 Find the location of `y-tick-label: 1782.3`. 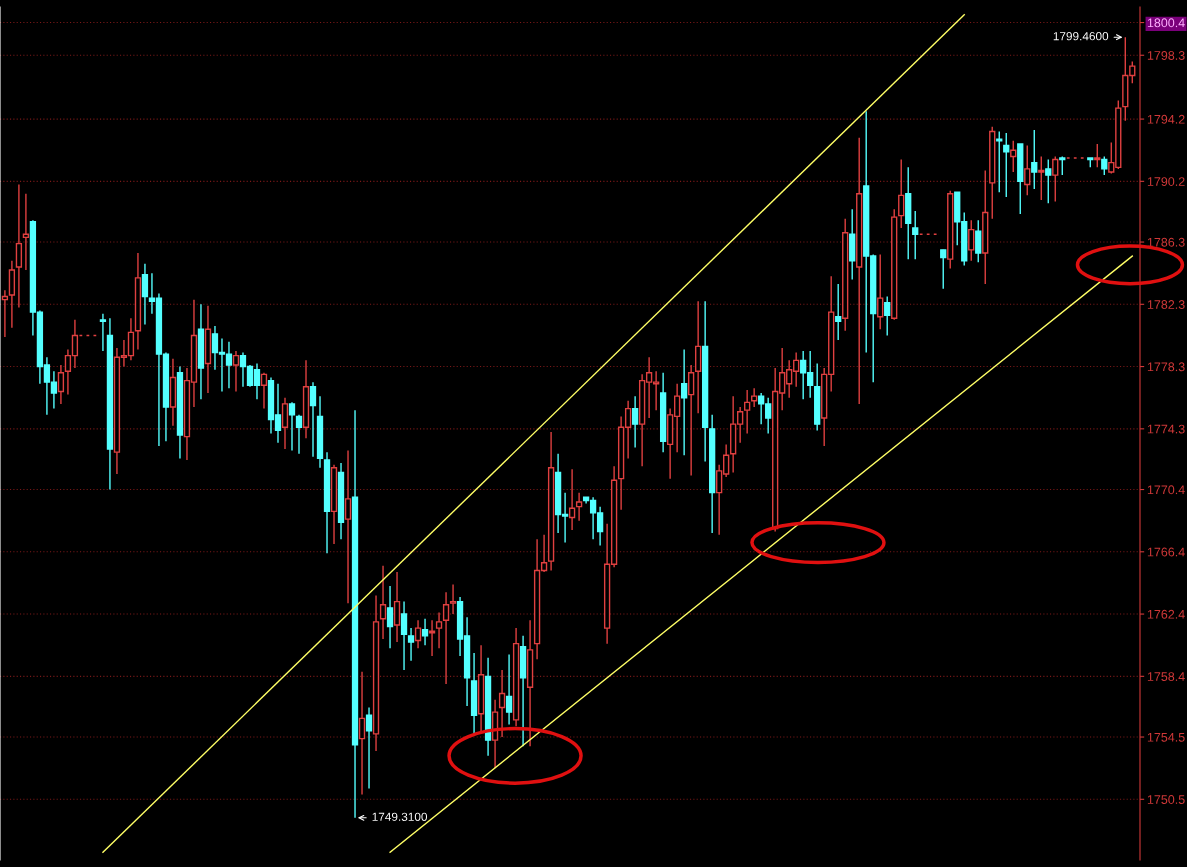

y-tick-label: 1782.3 is located at coordinates (1166, 304).